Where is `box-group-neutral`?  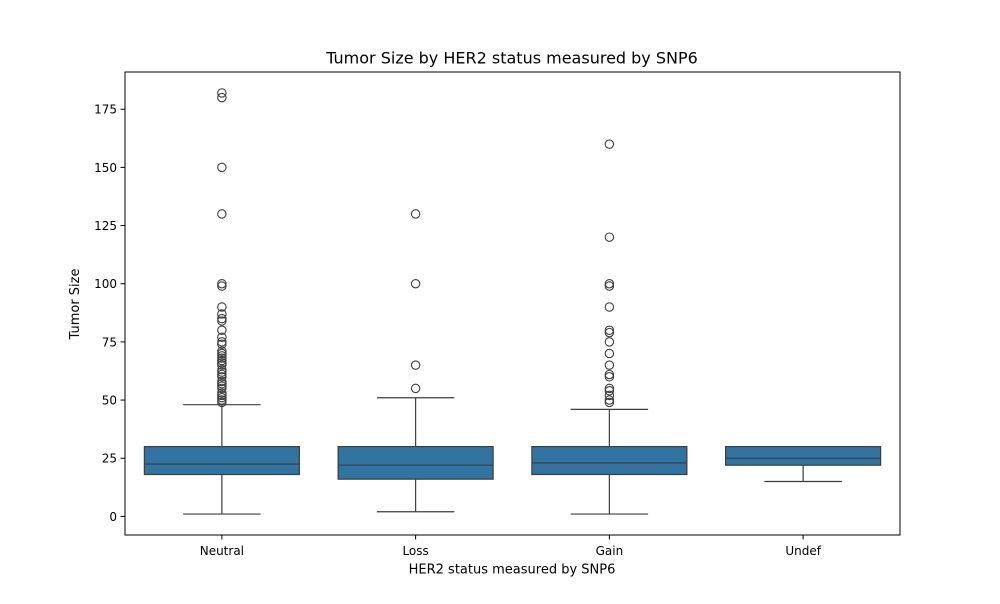
box-group-neutral is located at coordinates (221, 301).